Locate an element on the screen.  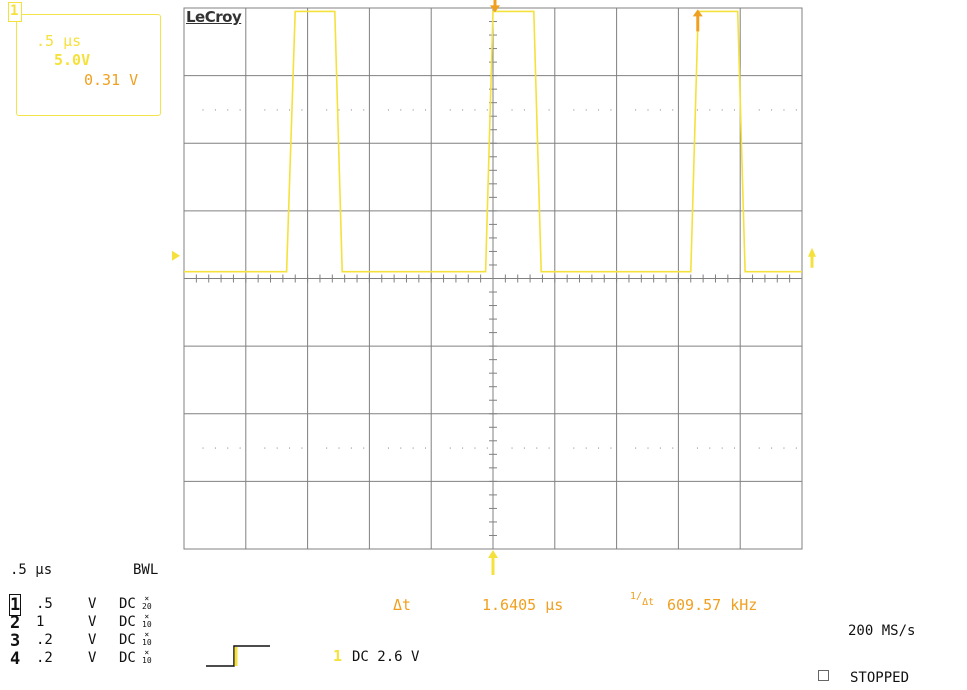
trigger-setting: DC 2.6 V is located at coordinates (386, 657).